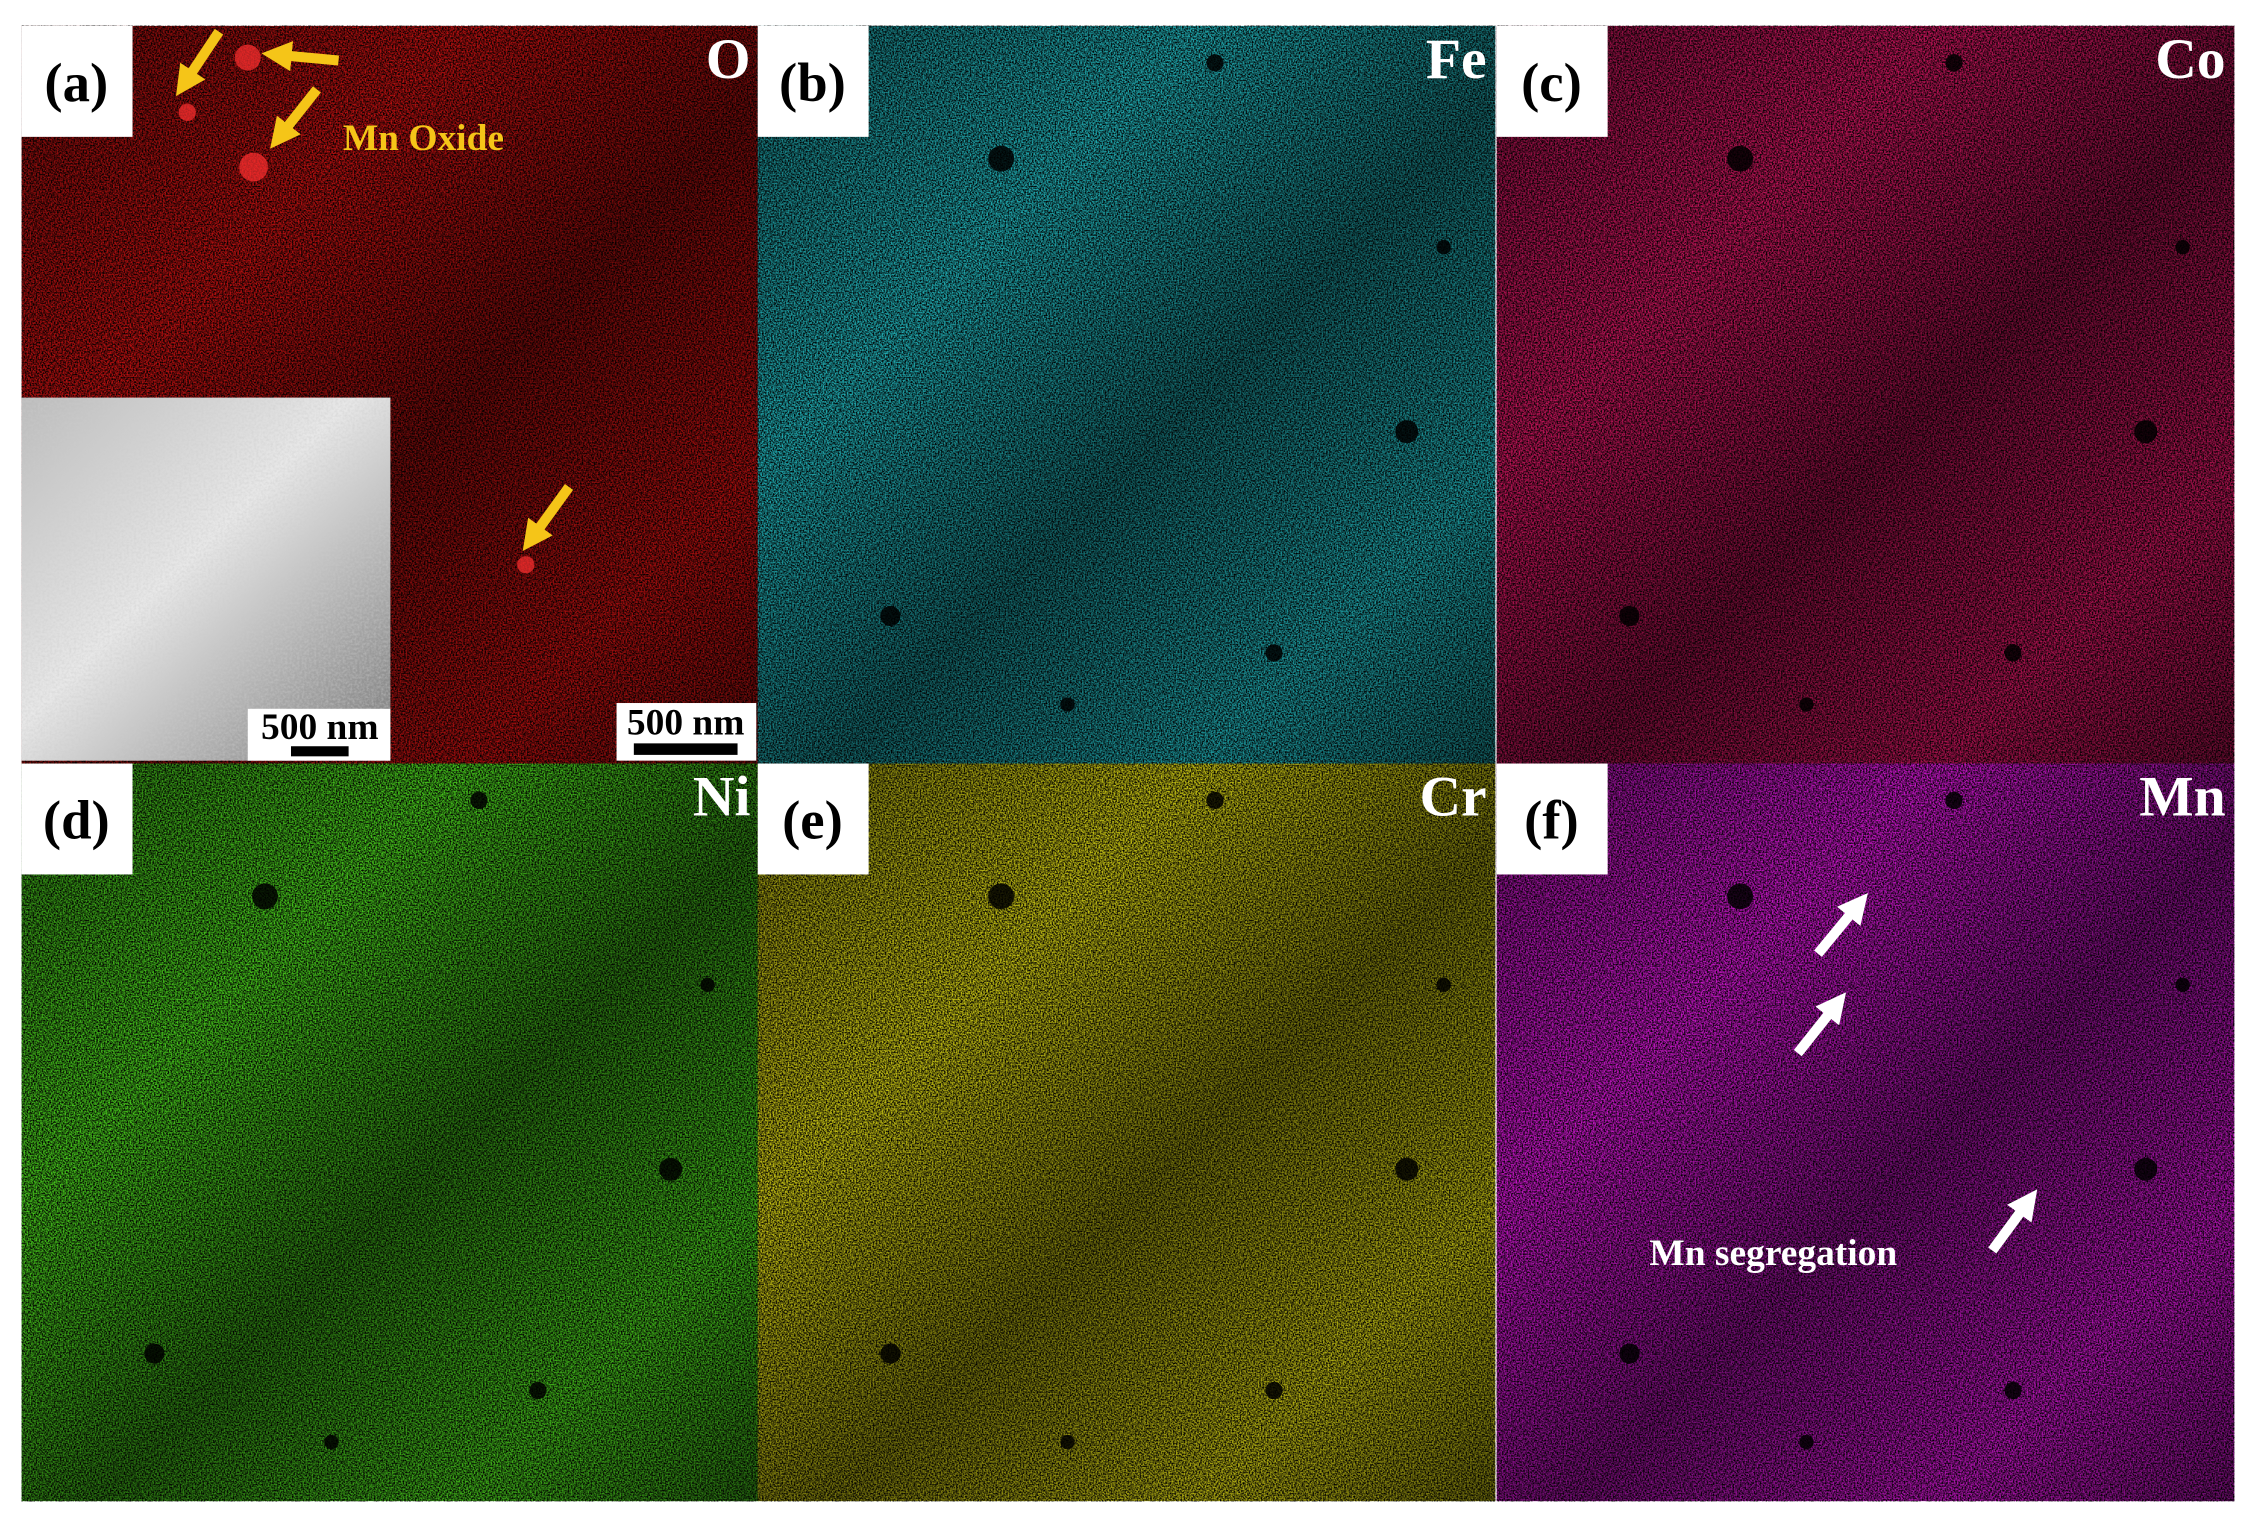  Describe the element at coordinates (206, 579) in the screenshot. I see `inset-texture` at that location.